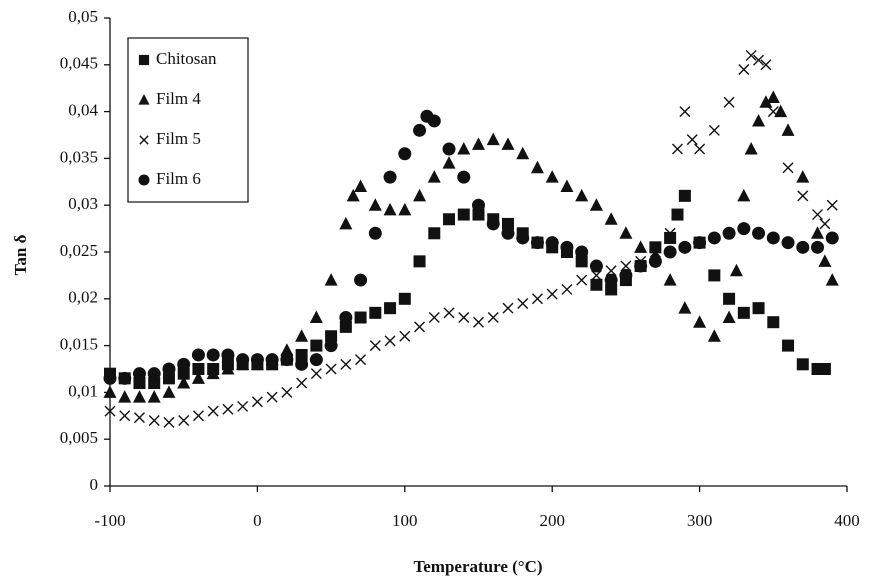 Image resolution: width=870 pixels, height=588 pixels. What do you see at coordinates (477, 566) in the screenshot?
I see `x-axis-title: Temperature (°C)` at bounding box center [477, 566].